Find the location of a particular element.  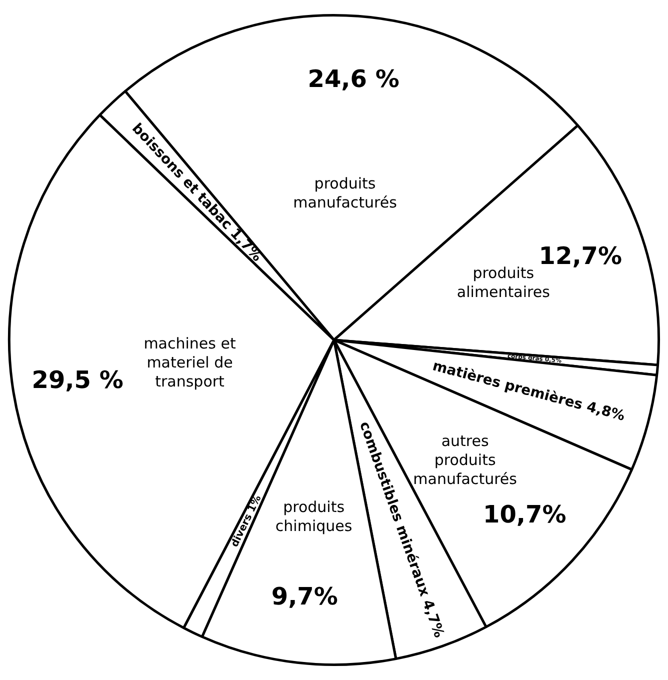

data-label: 9,7% is located at coordinates (304, 596).